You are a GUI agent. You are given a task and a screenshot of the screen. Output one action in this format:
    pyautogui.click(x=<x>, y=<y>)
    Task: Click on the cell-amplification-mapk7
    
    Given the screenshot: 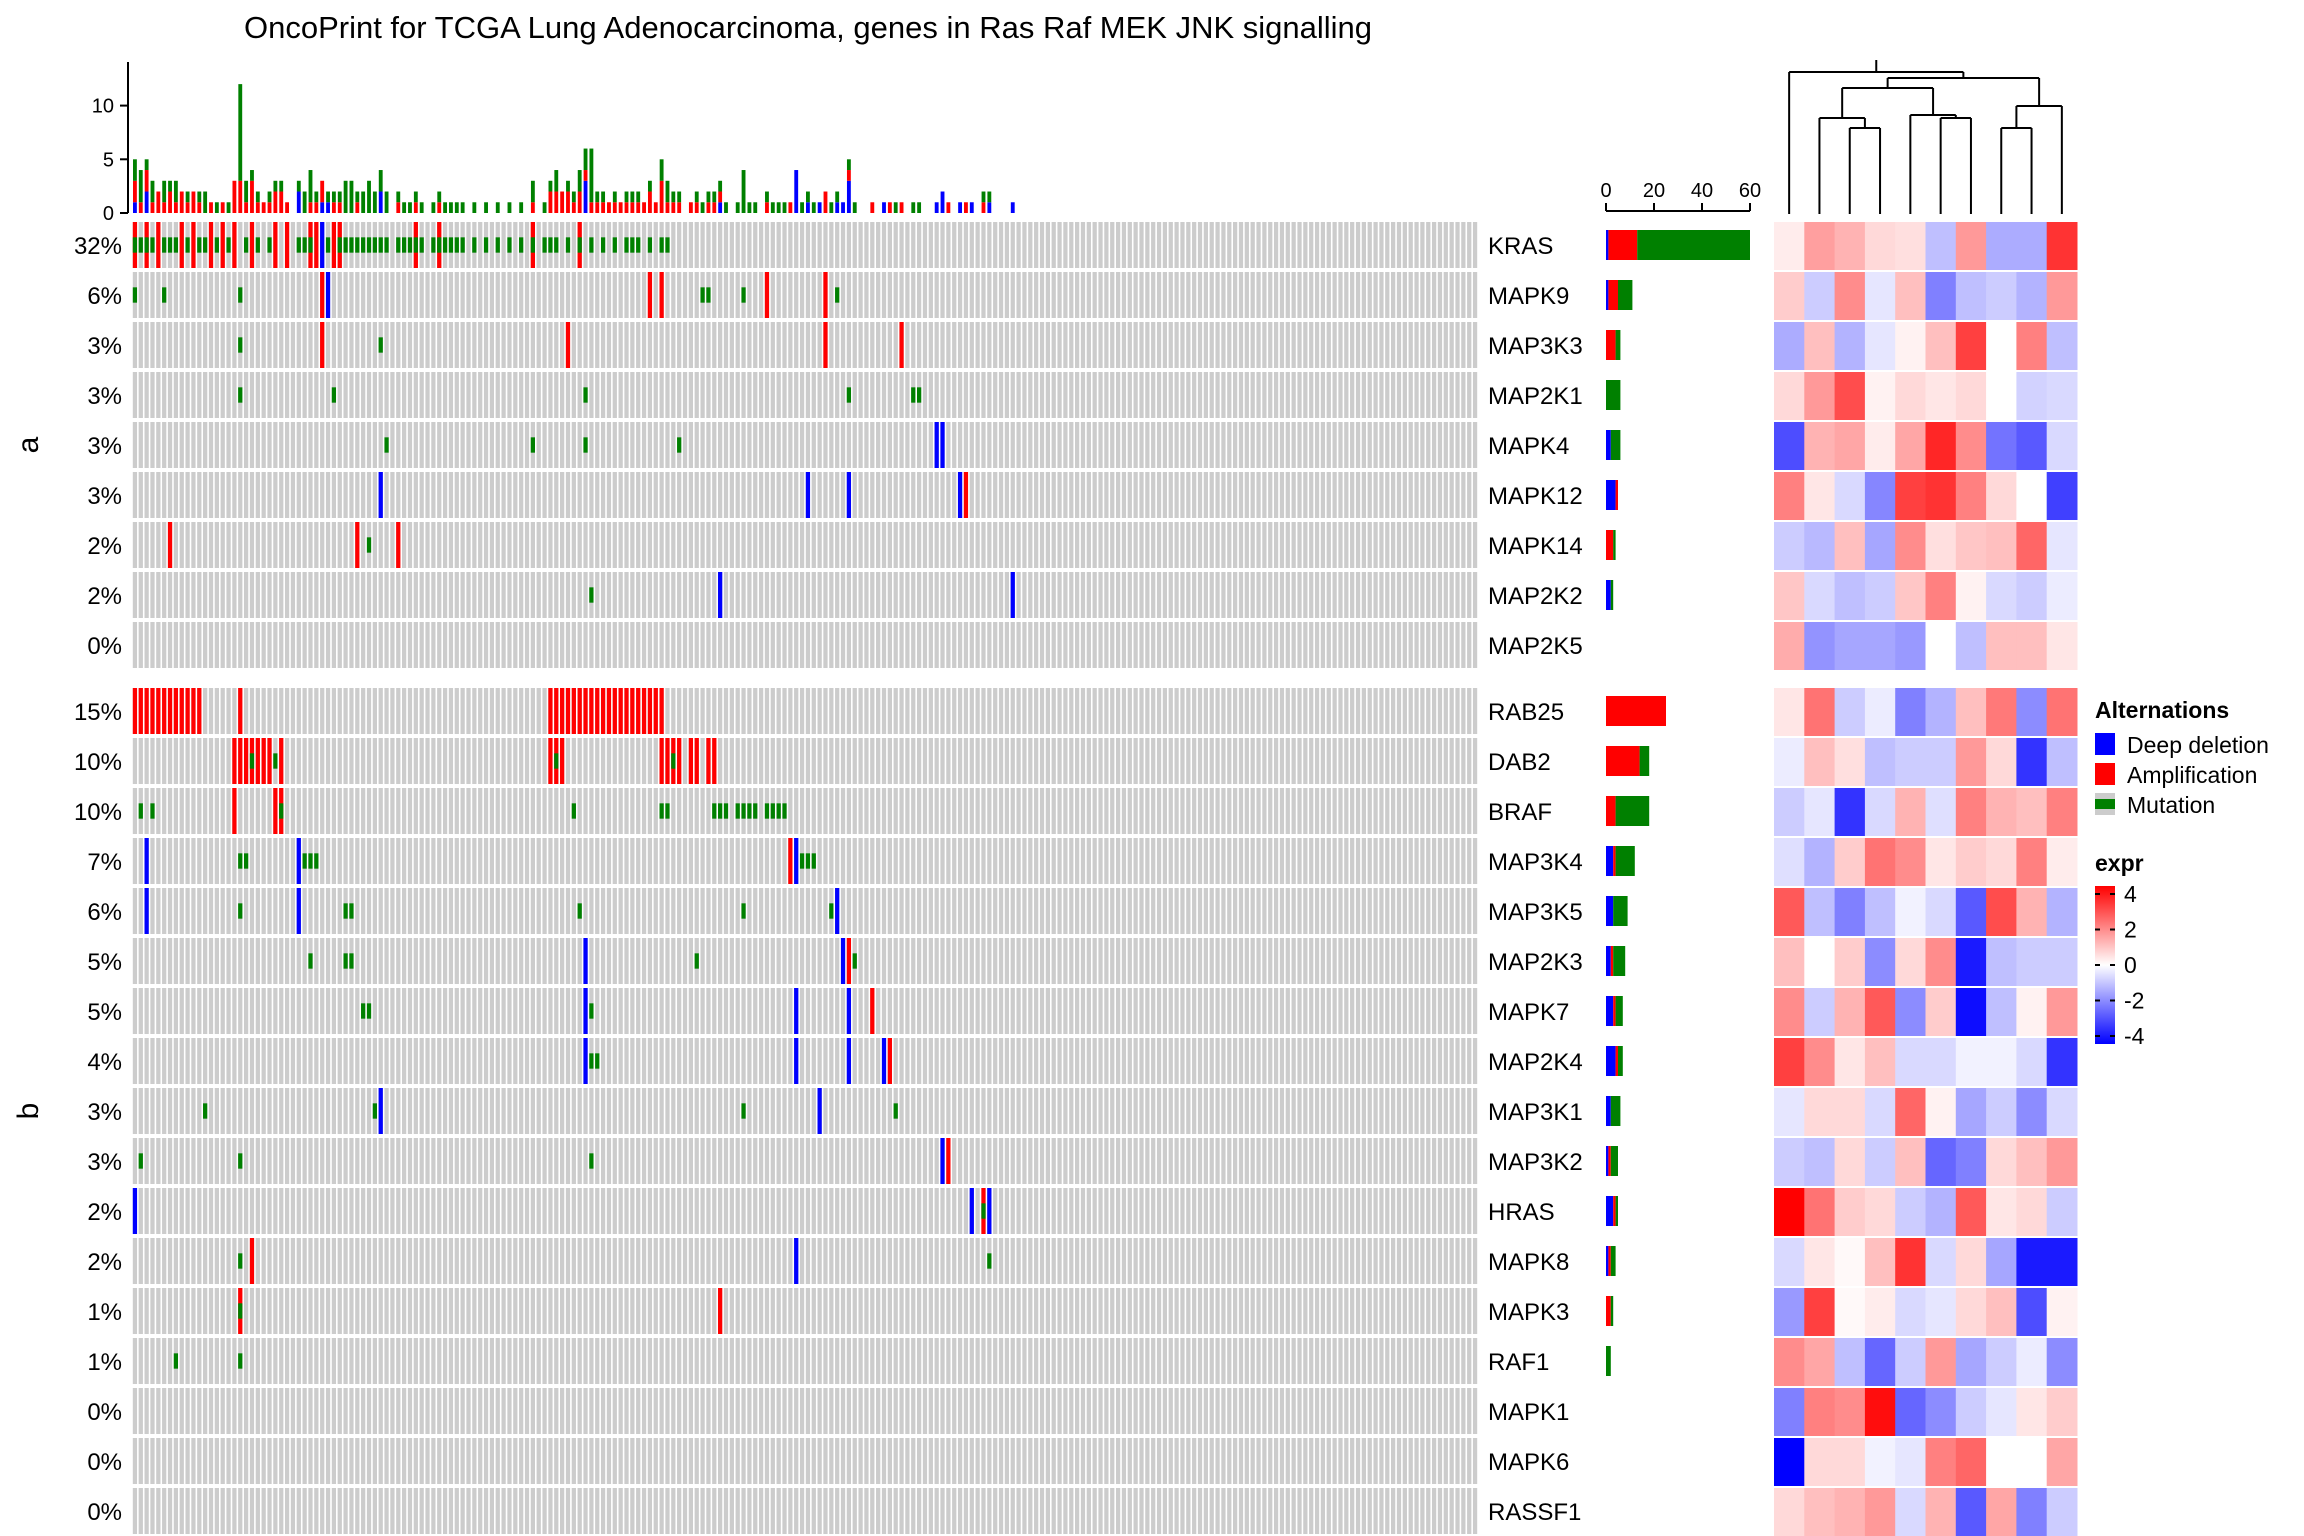 What is the action you would take?
    pyautogui.click(x=872, y=1011)
    